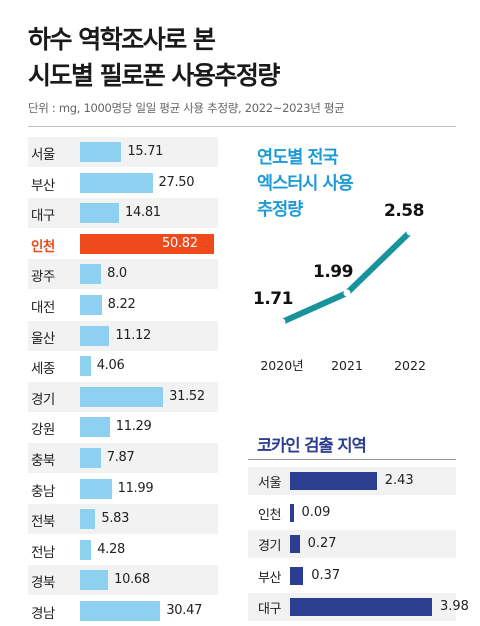  I want to click on data-label: 2.58, so click(404, 211).